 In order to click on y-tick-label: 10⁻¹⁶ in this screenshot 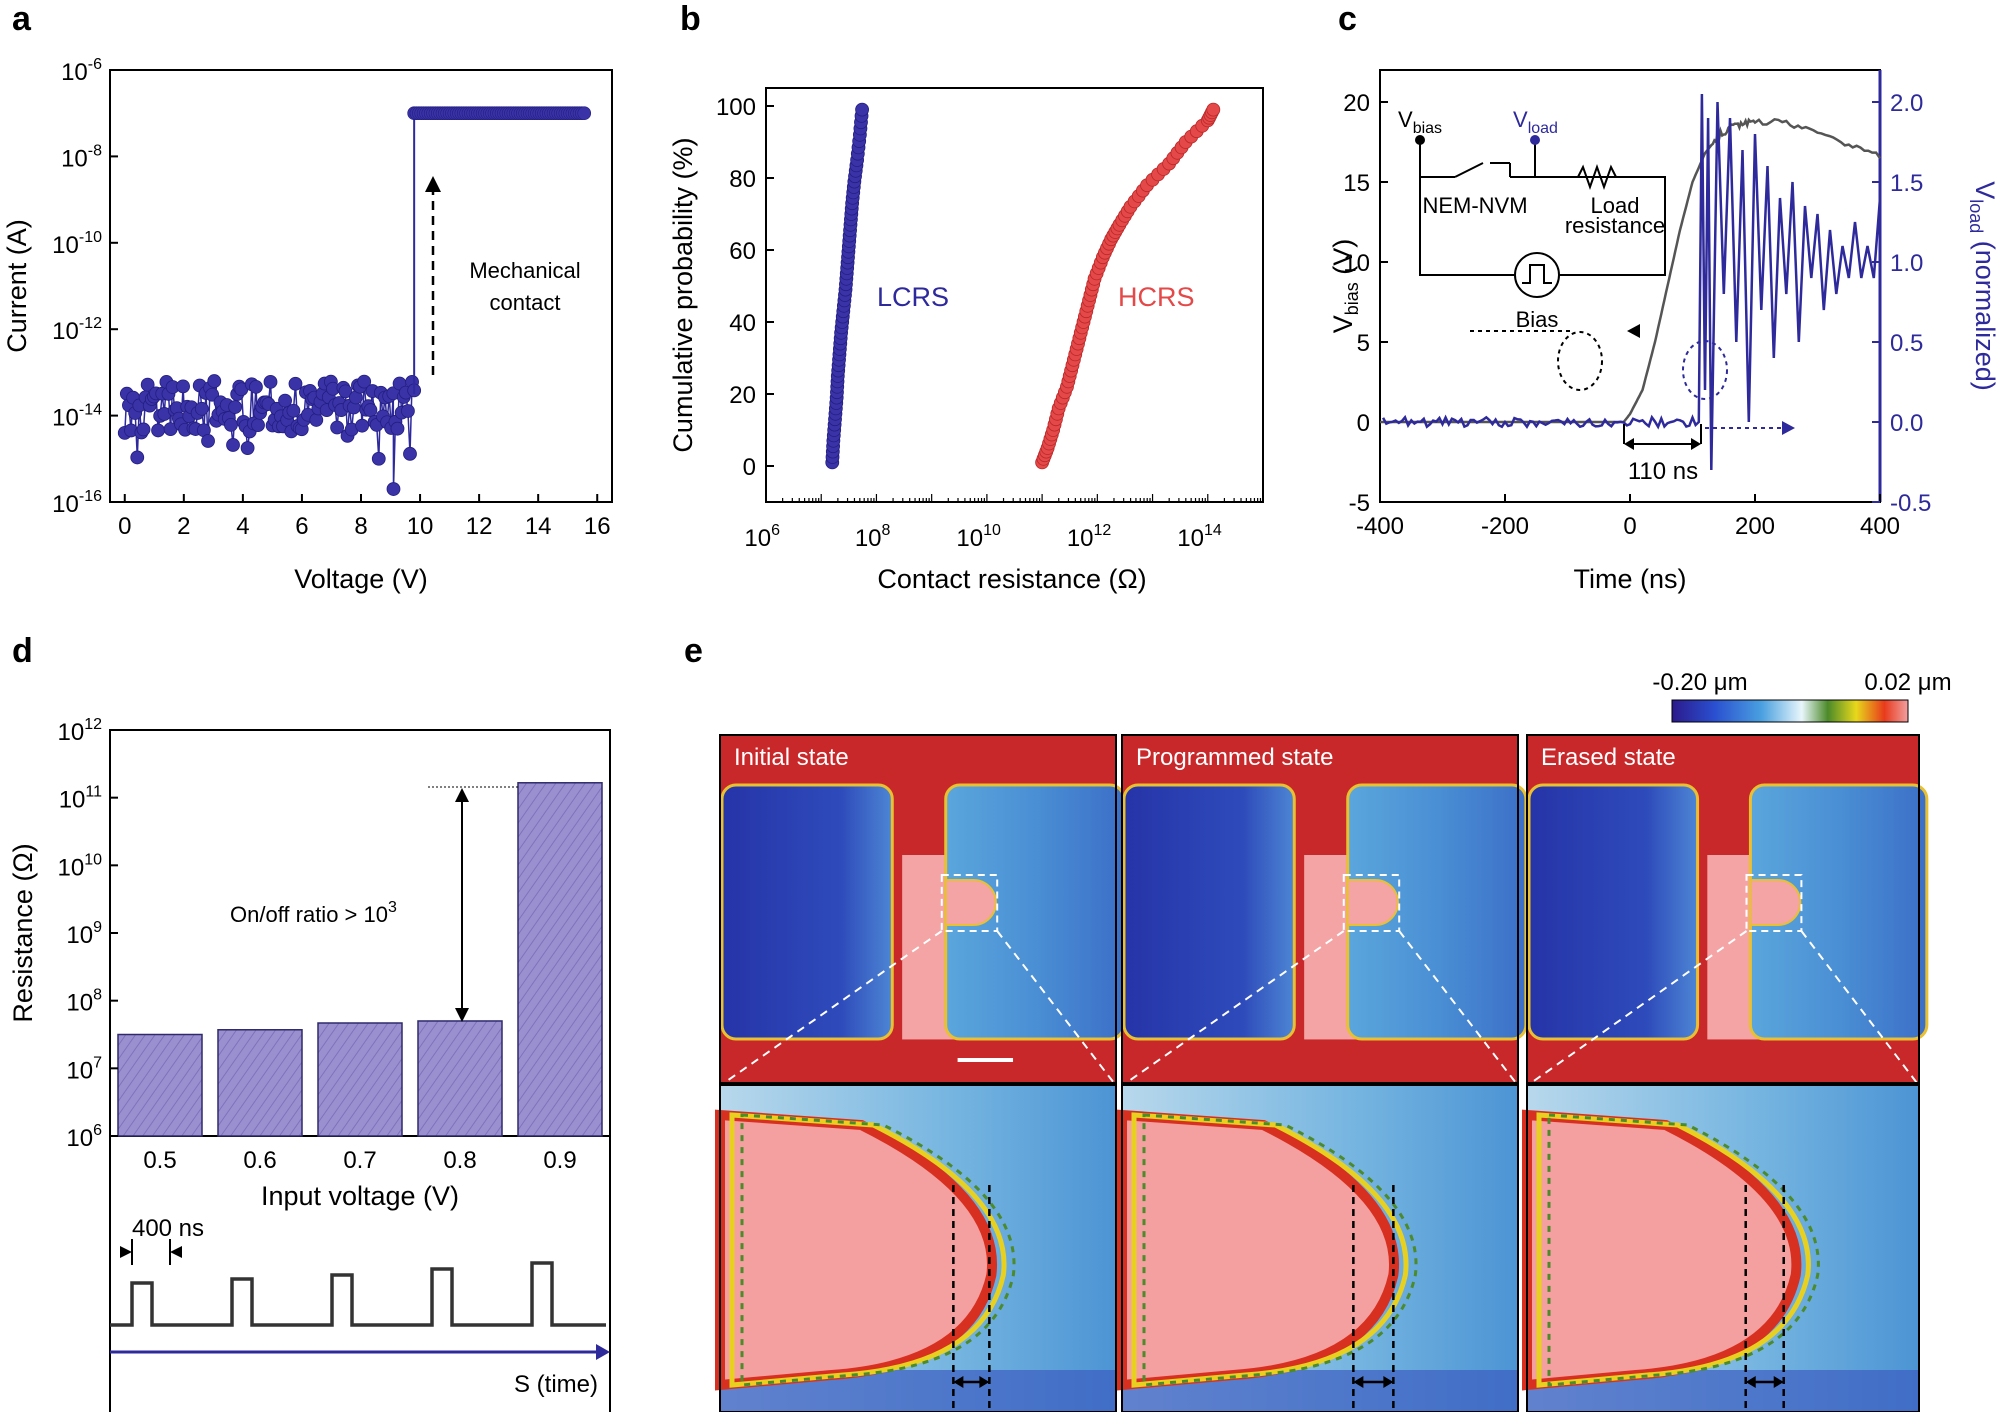, I will do `click(77, 503)`.